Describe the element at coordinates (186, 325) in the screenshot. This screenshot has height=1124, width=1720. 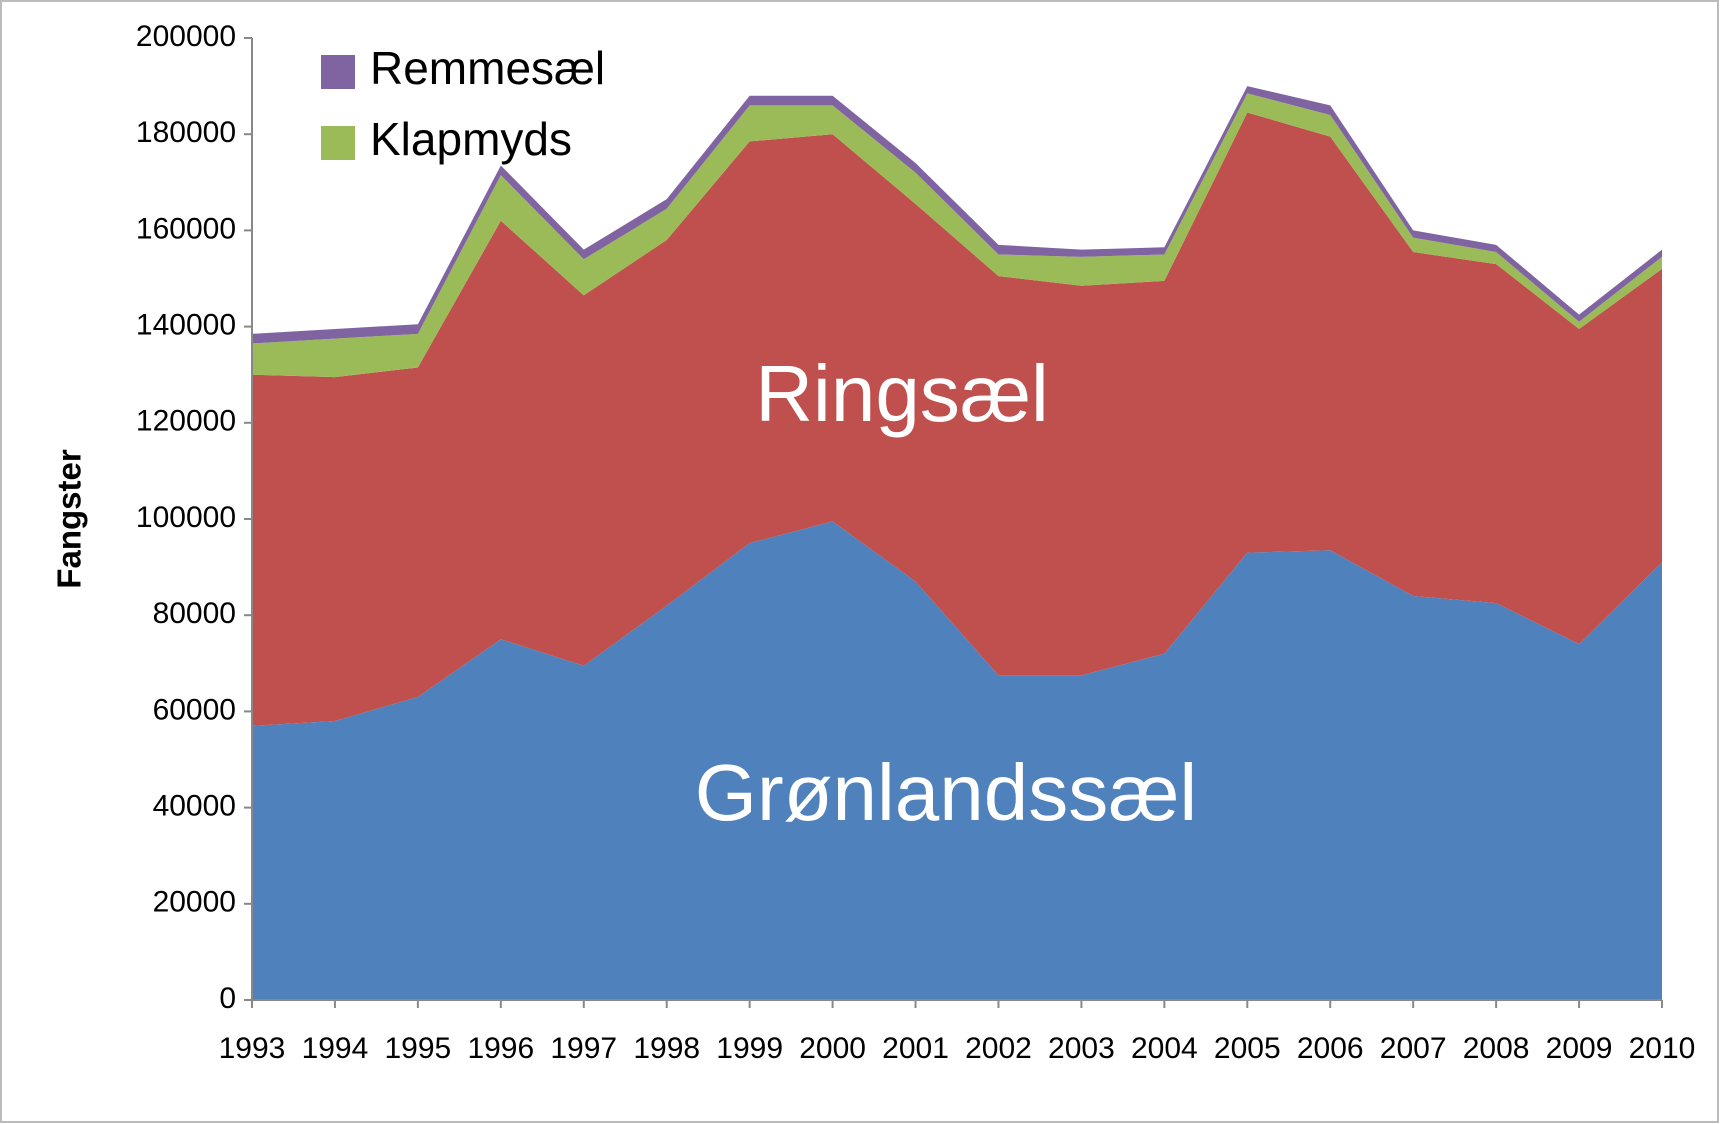
I see `y-tick-label: 140000` at that location.